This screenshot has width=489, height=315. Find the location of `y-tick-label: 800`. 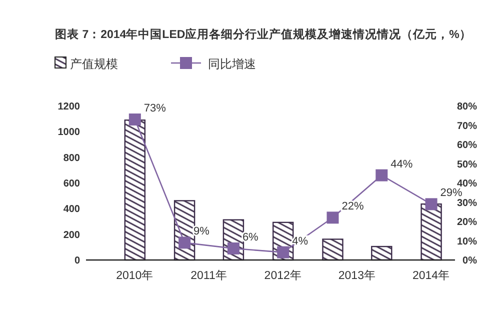

y-tick-label: 800 is located at coordinates (71, 158).